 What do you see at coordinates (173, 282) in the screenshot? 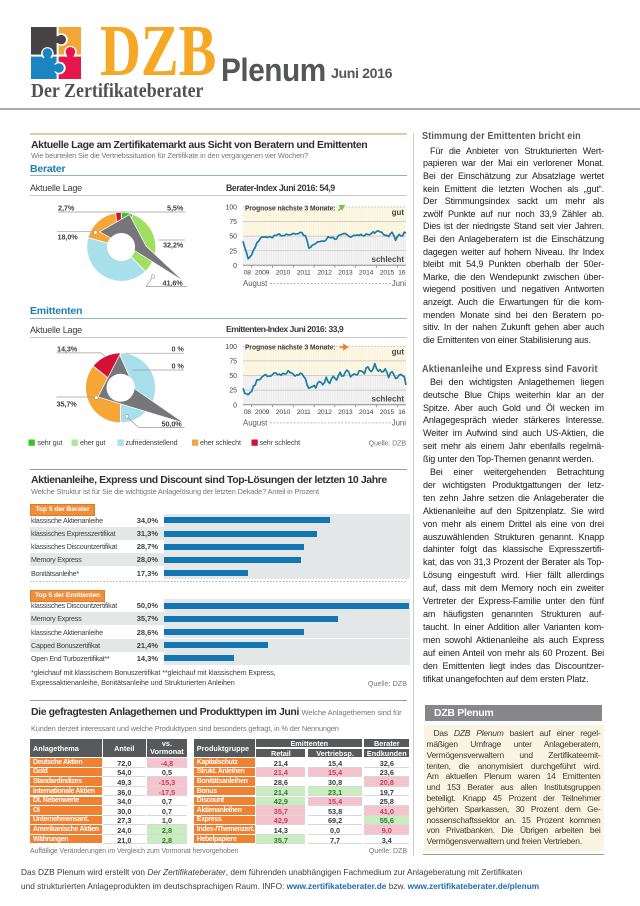
I see `svg-text: 41,6%` at bounding box center [173, 282].